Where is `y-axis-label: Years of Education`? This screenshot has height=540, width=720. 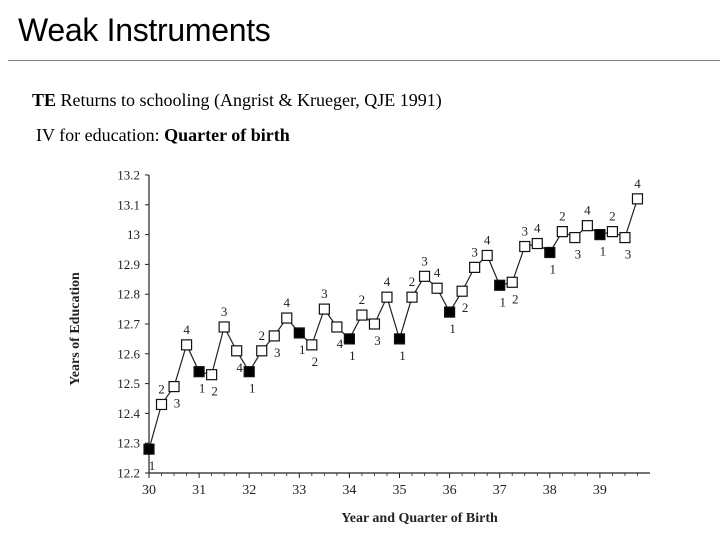 y-axis-label: Years of Education is located at coordinates (75, 329).